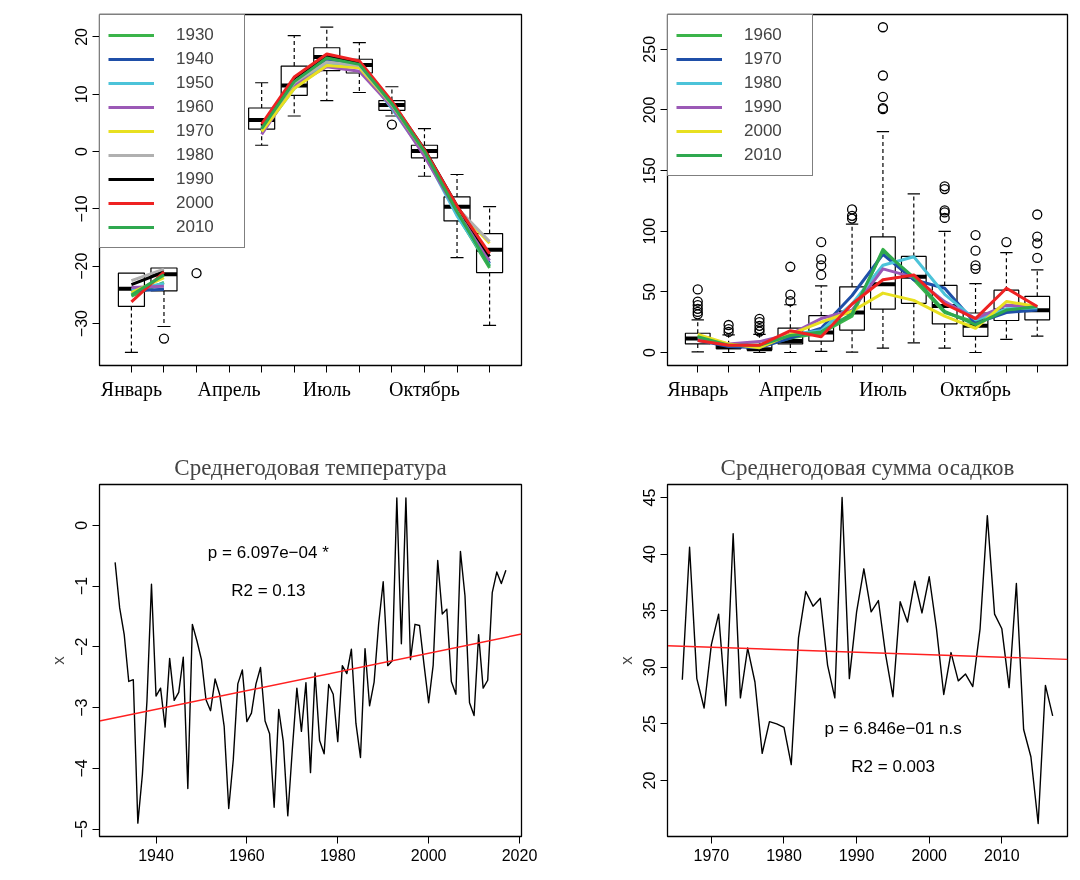  Describe the element at coordinates (82, 209) in the screenshot. I see `y-tick-label: −10` at that location.